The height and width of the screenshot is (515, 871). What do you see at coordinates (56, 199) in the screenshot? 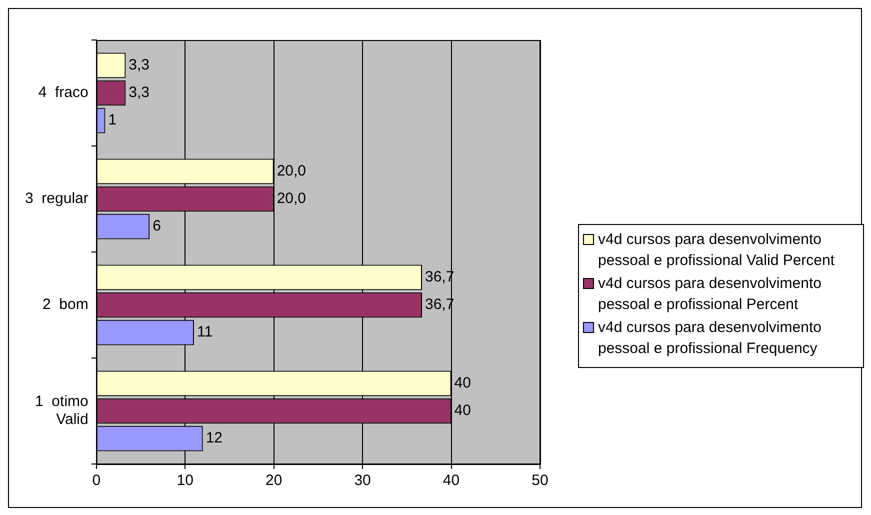
I see `y-tick-label: 3 regular` at bounding box center [56, 199].